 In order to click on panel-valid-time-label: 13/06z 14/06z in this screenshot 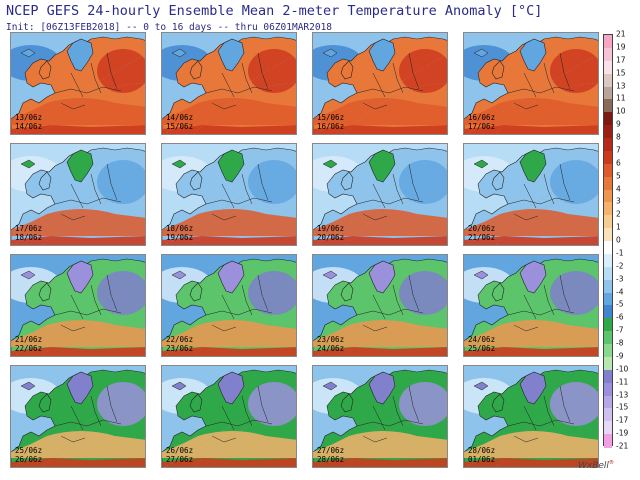, I will do `click(28, 122)`.